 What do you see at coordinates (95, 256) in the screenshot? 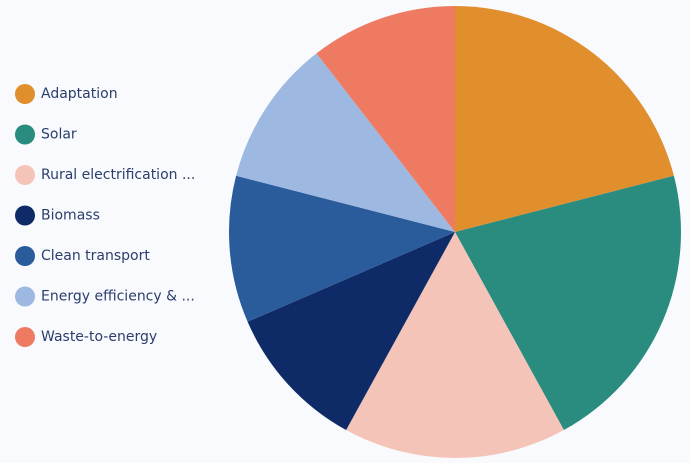
I see `legend-label: Clean transport` at bounding box center [95, 256].